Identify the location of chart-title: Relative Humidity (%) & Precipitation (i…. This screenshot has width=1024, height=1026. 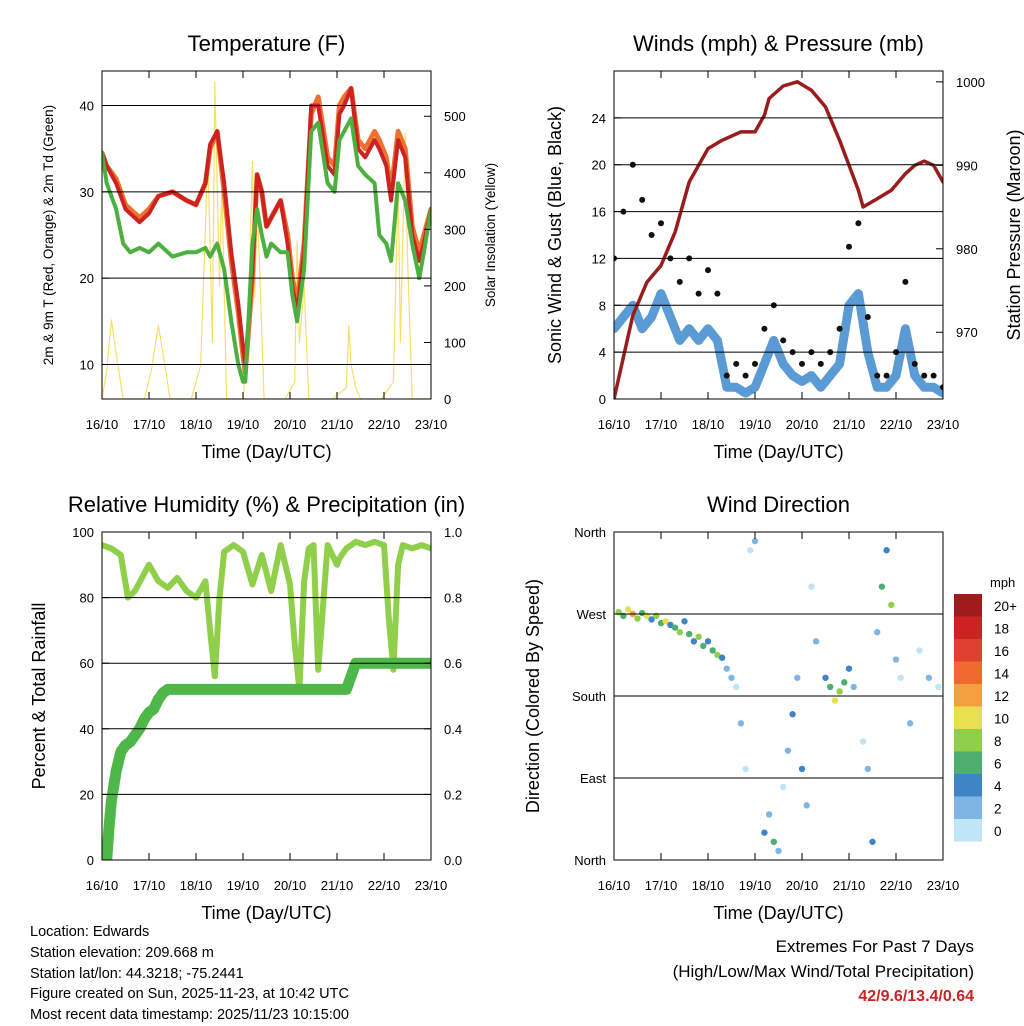
(266, 504).